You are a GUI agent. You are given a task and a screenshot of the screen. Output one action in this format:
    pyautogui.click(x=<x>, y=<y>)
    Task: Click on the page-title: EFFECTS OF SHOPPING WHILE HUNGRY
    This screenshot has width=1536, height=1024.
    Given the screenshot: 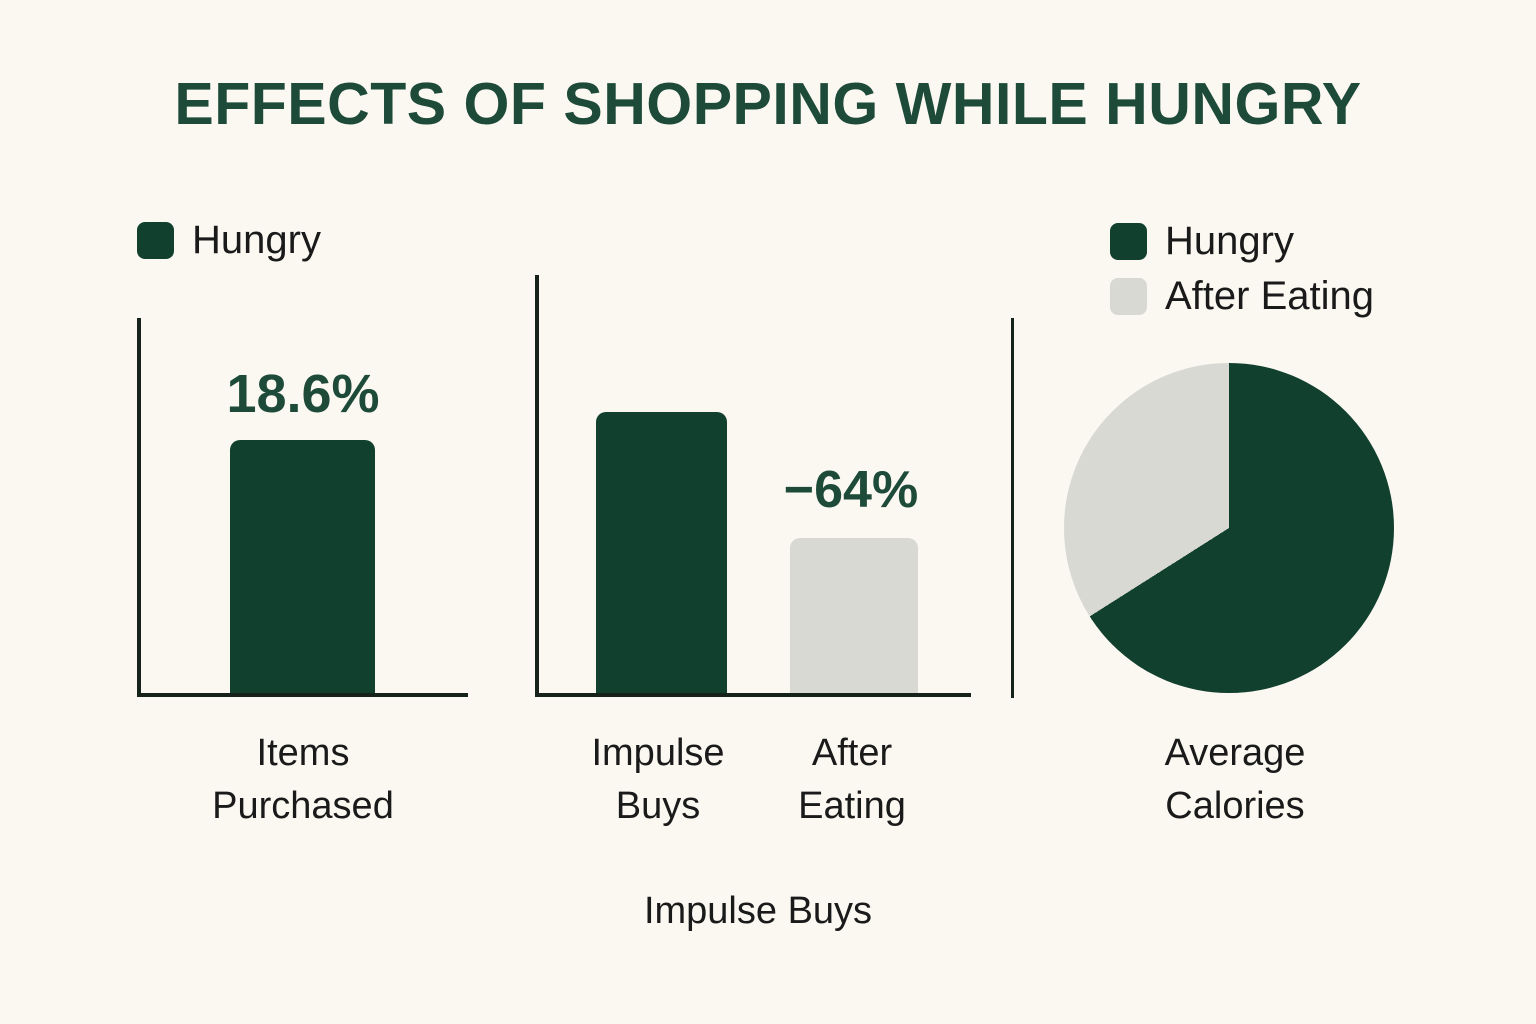 What is the action you would take?
    pyautogui.click(x=768, y=104)
    